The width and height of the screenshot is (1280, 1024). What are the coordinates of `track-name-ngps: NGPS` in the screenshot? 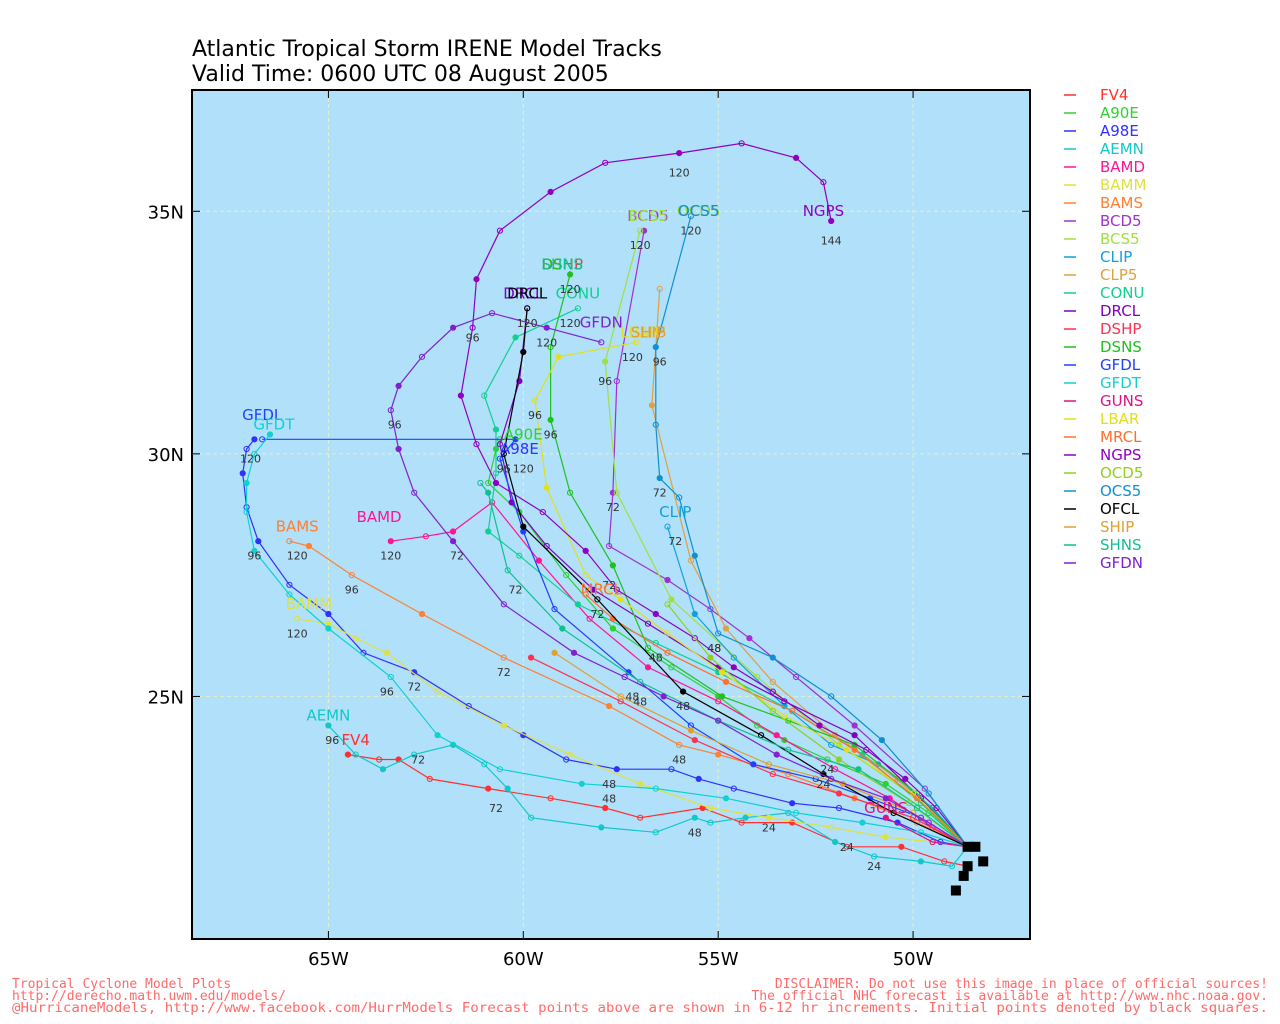 It's located at (823, 211).